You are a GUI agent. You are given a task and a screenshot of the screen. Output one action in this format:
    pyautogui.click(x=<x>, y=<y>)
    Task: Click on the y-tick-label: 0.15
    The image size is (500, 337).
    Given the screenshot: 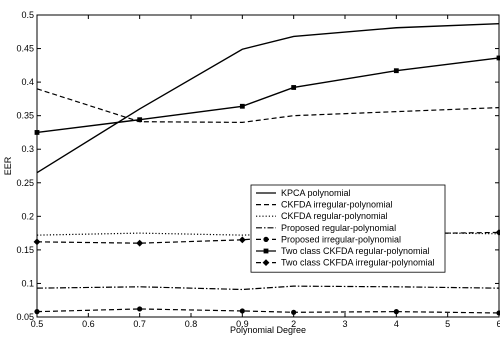 What is the action you would take?
    pyautogui.click(x=25, y=250)
    